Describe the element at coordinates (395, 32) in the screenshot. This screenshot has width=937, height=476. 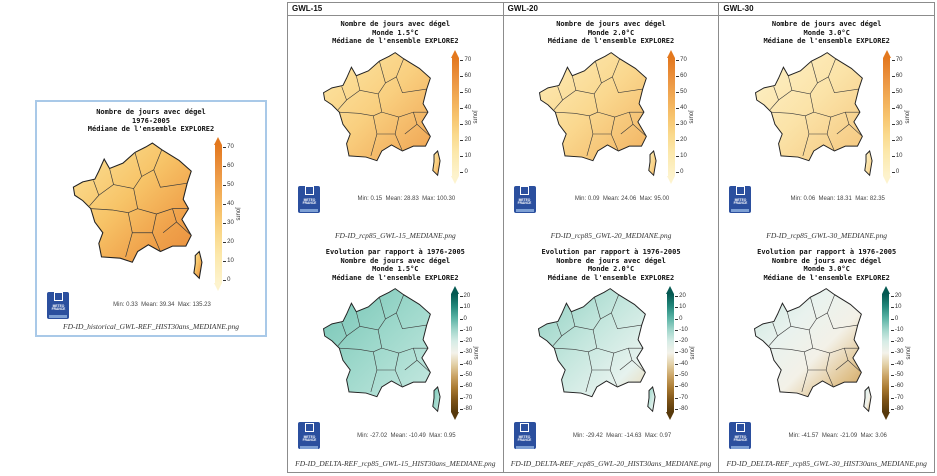
I see `map-title-line: Monde 1.5°C` at that location.